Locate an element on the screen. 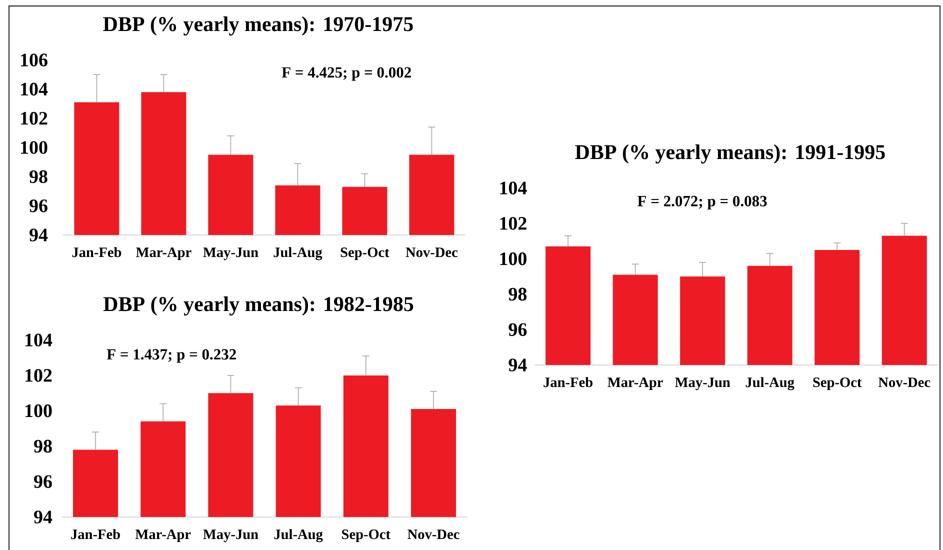 The height and width of the screenshot is (550, 943). y-tick-label: 106 is located at coordinates (34, 60).